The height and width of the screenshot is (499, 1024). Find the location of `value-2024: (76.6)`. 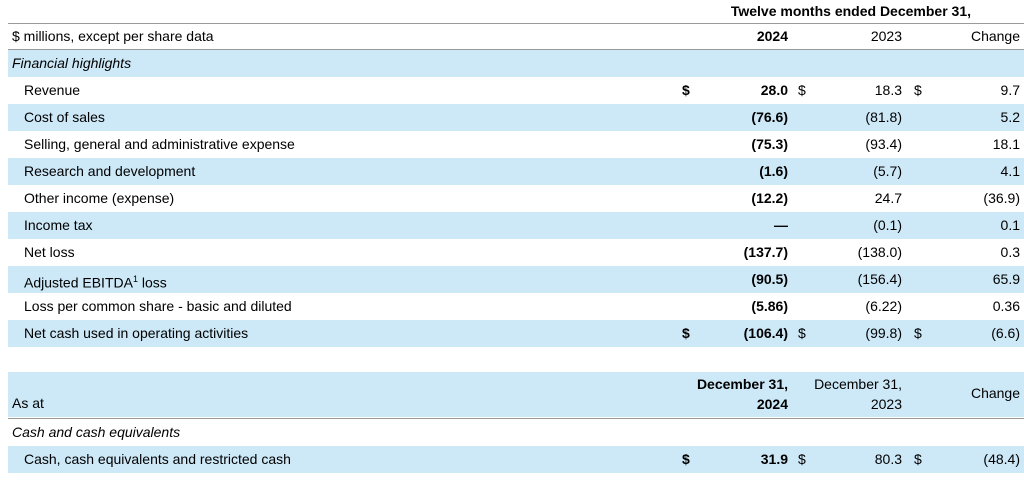

value-2024: (76.6) is located at coordinates (769, 117).